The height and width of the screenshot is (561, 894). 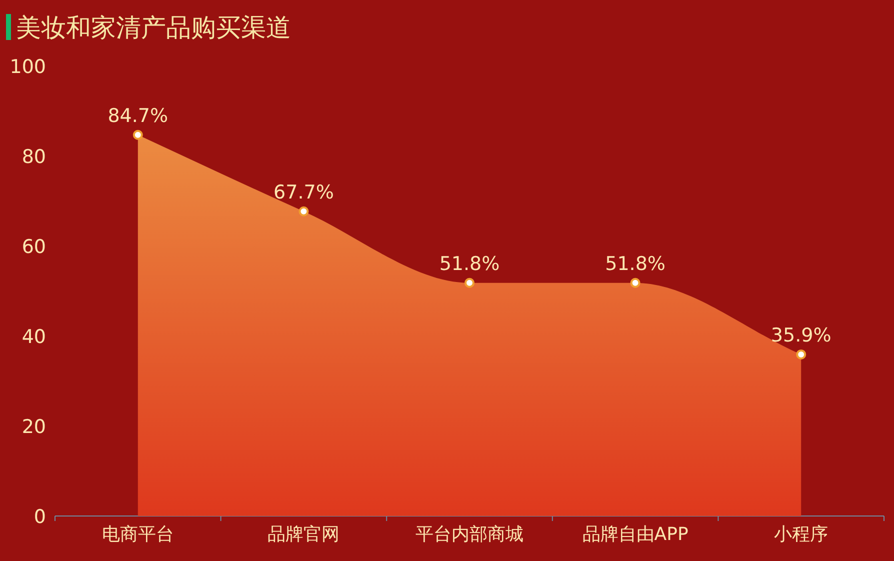 What do you see at coordinates (34, 157) in the screenshot?
I see `y-tick-label: 80` at bounding box center [34, 157].